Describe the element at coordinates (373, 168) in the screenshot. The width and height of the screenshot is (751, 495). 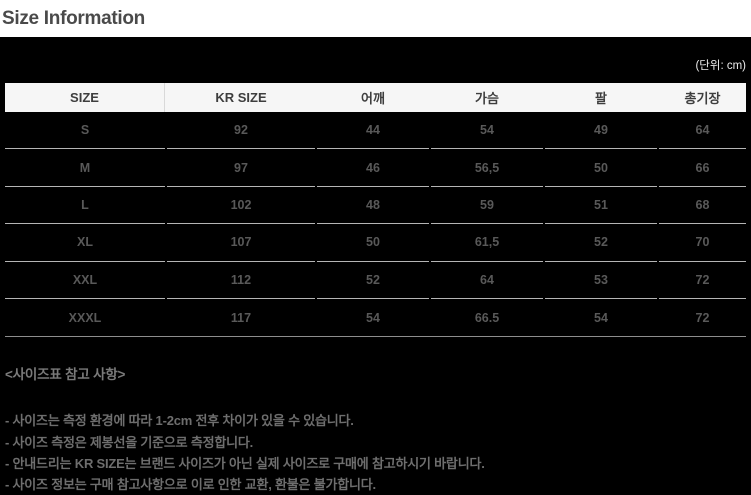
I see `cell-shoulder: 46` at that location.